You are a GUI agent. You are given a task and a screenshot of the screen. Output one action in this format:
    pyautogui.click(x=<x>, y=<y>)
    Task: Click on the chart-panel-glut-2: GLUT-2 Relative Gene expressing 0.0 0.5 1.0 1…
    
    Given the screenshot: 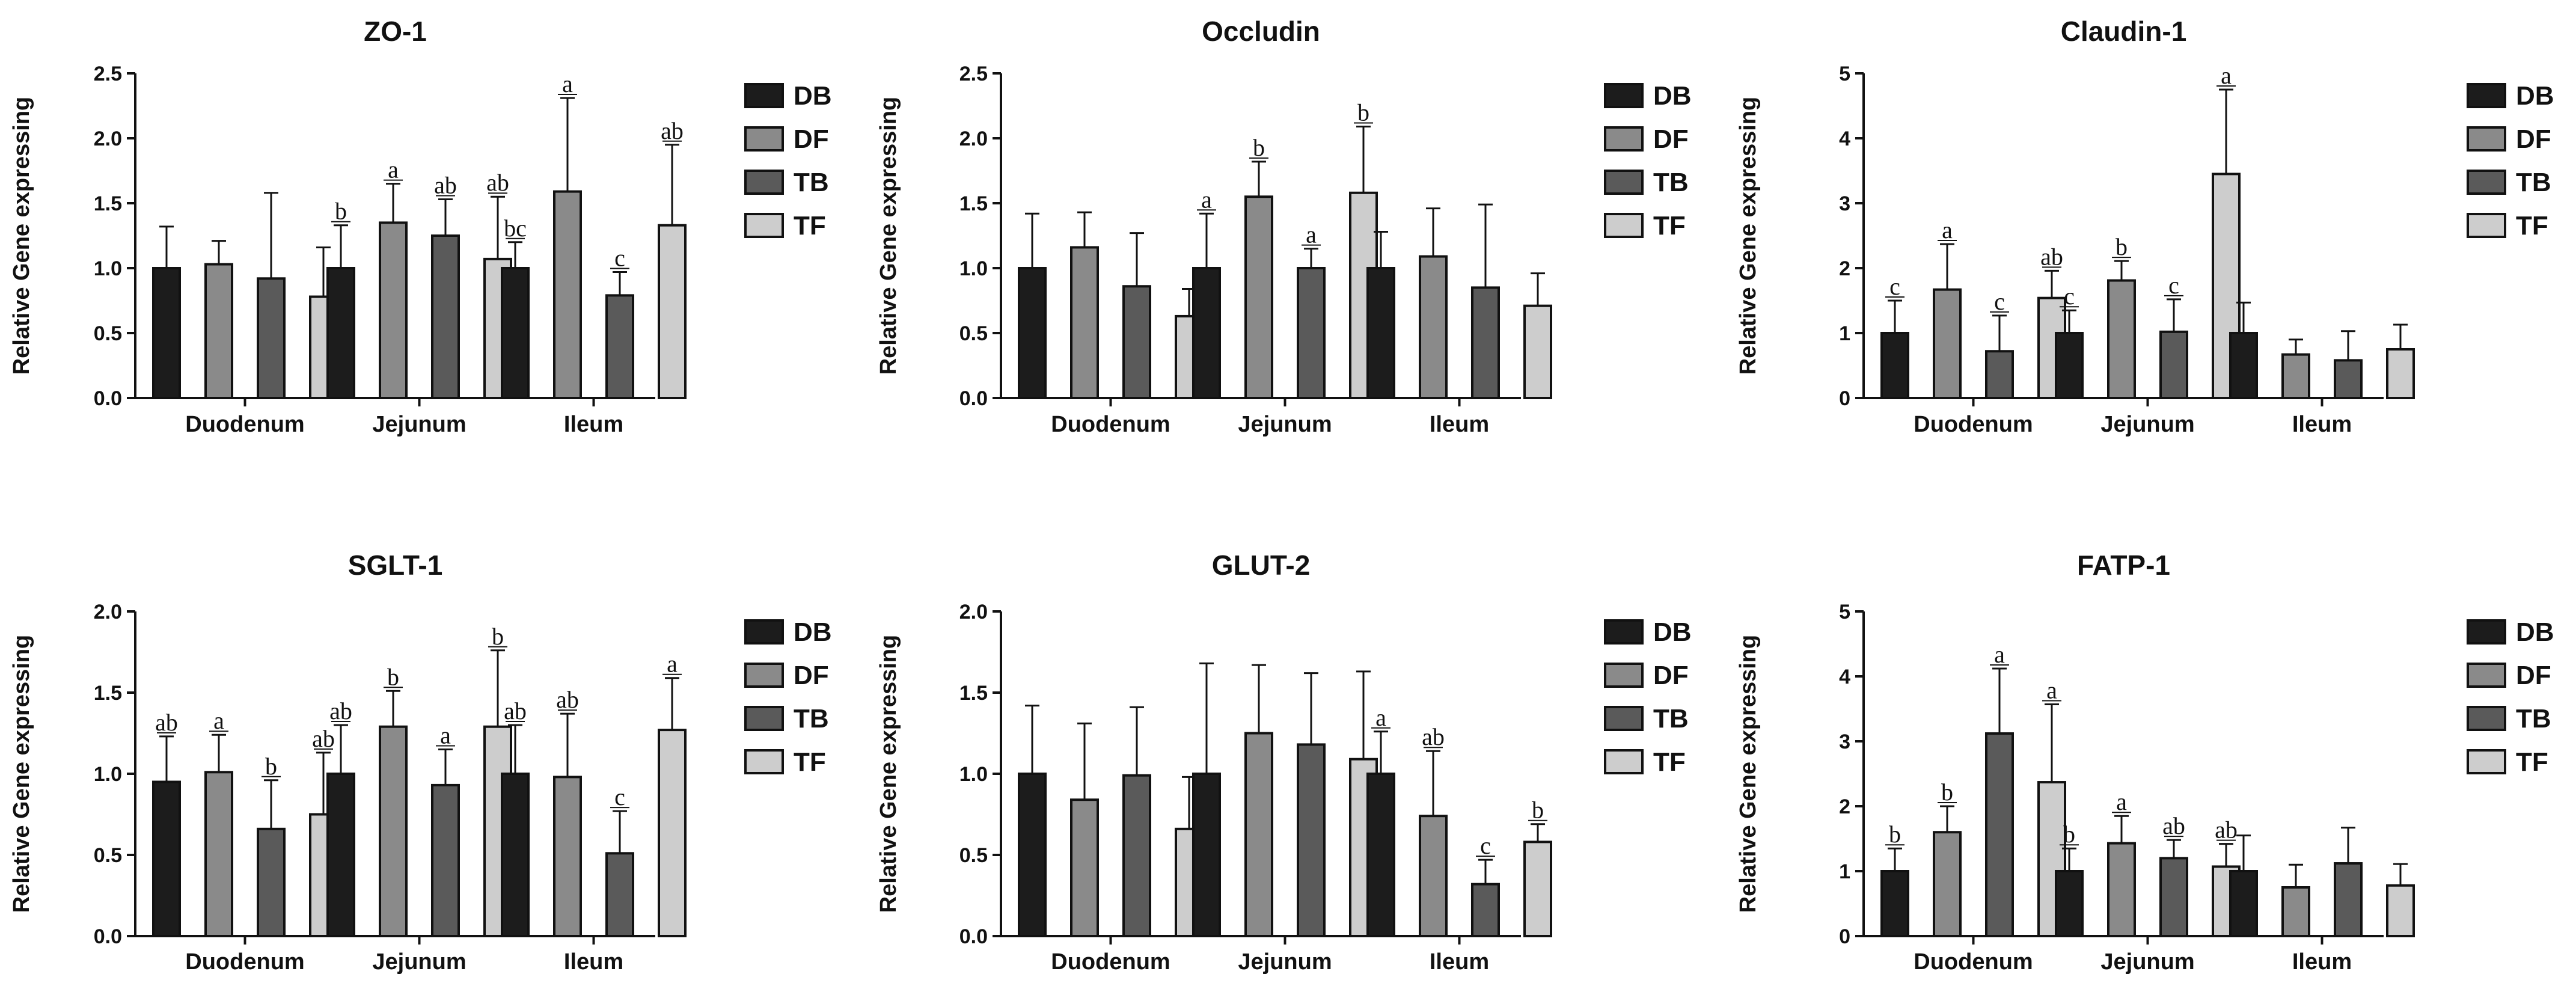 What is the action you would take?
    pyautogui.click(x=1284, y=762)
    